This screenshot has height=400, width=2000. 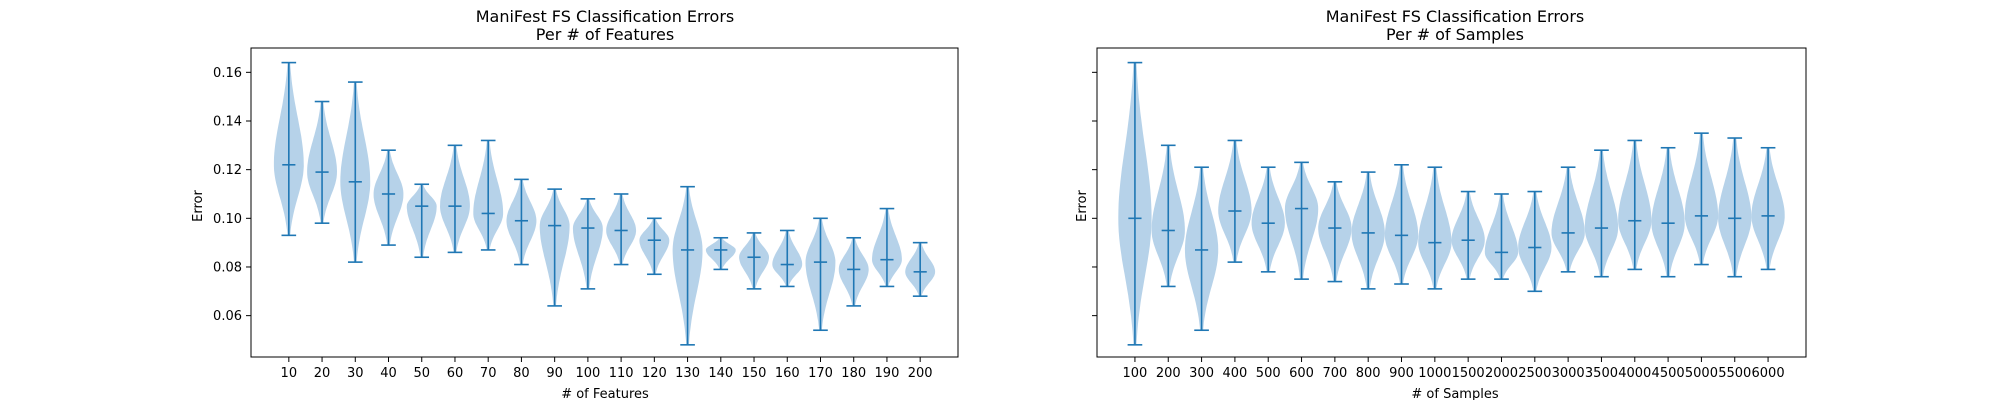 What do you see at coordinates (621, 373) in the screenshot?
I see `x-tick-label: 110` at bounding box center [621, 373].